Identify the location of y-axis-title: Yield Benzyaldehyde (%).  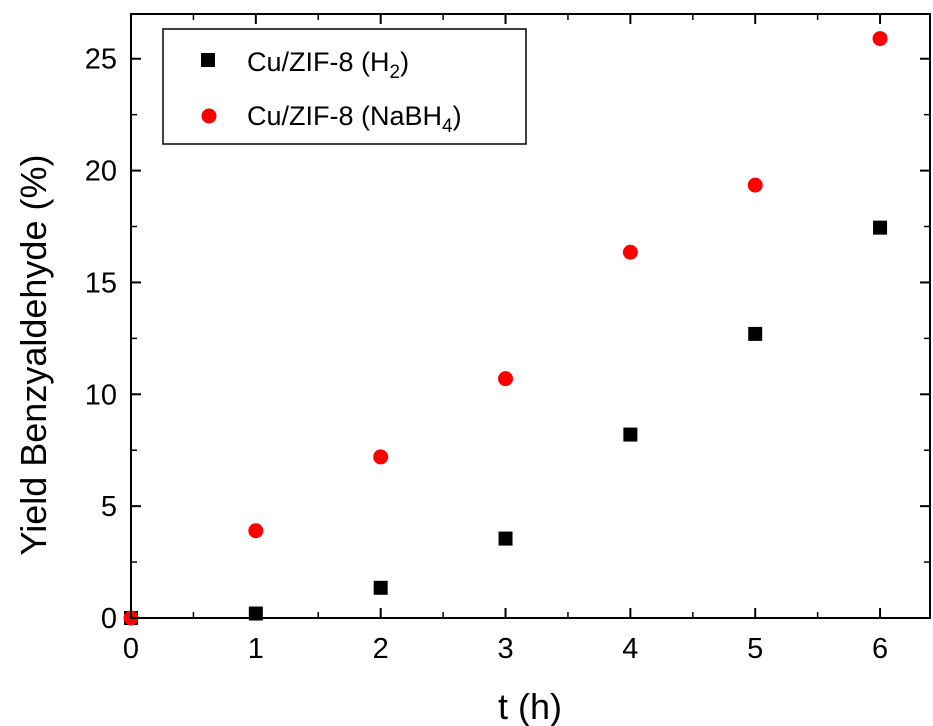
(33, 355).